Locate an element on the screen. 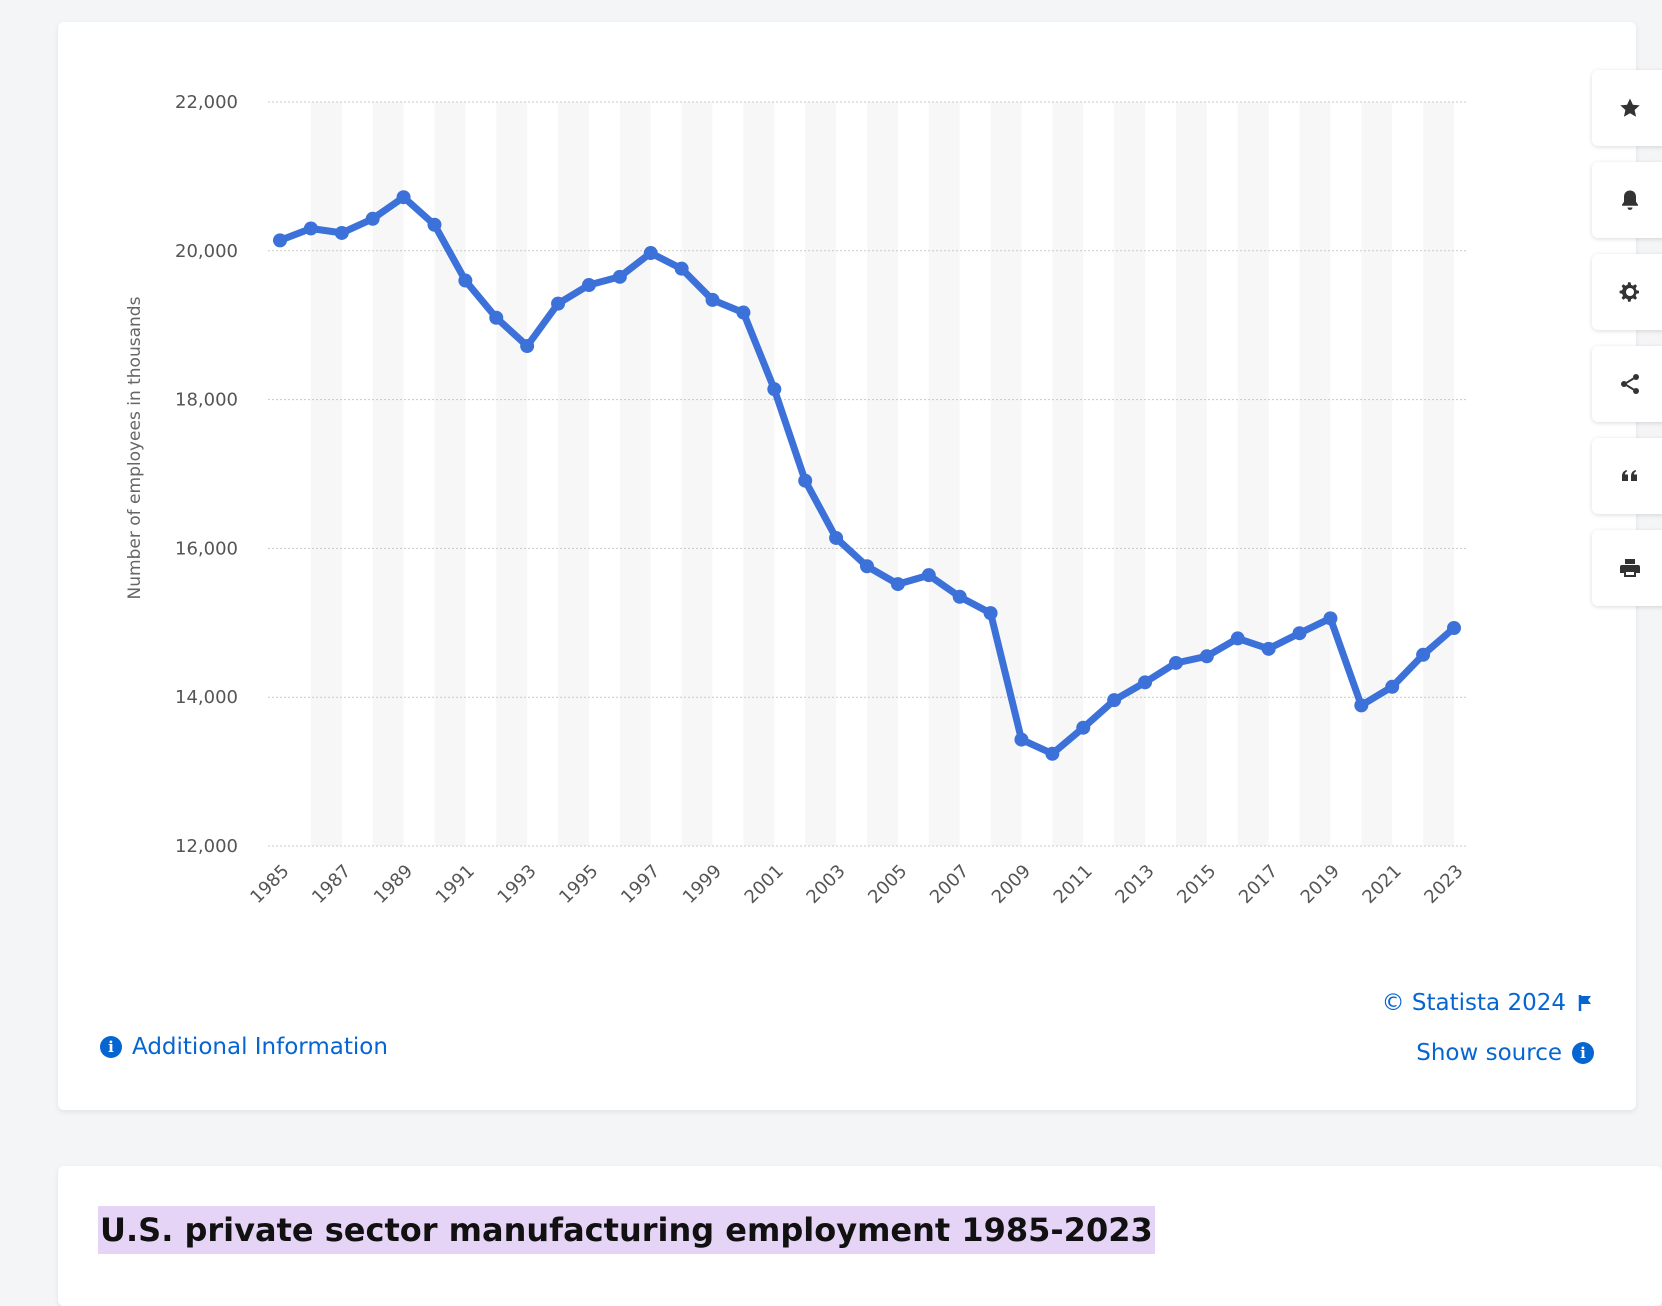 The width and height of the screenshot is (1662, 1306). x-tick-label: 2009 is located at coordinates (1011, 884).